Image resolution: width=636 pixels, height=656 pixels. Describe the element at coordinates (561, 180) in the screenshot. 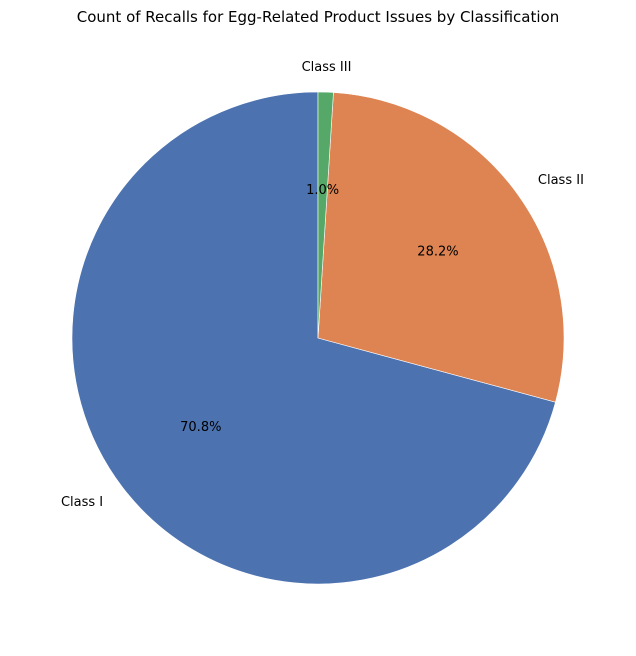

I see `slice-label-class-ii: Class II` at that location.